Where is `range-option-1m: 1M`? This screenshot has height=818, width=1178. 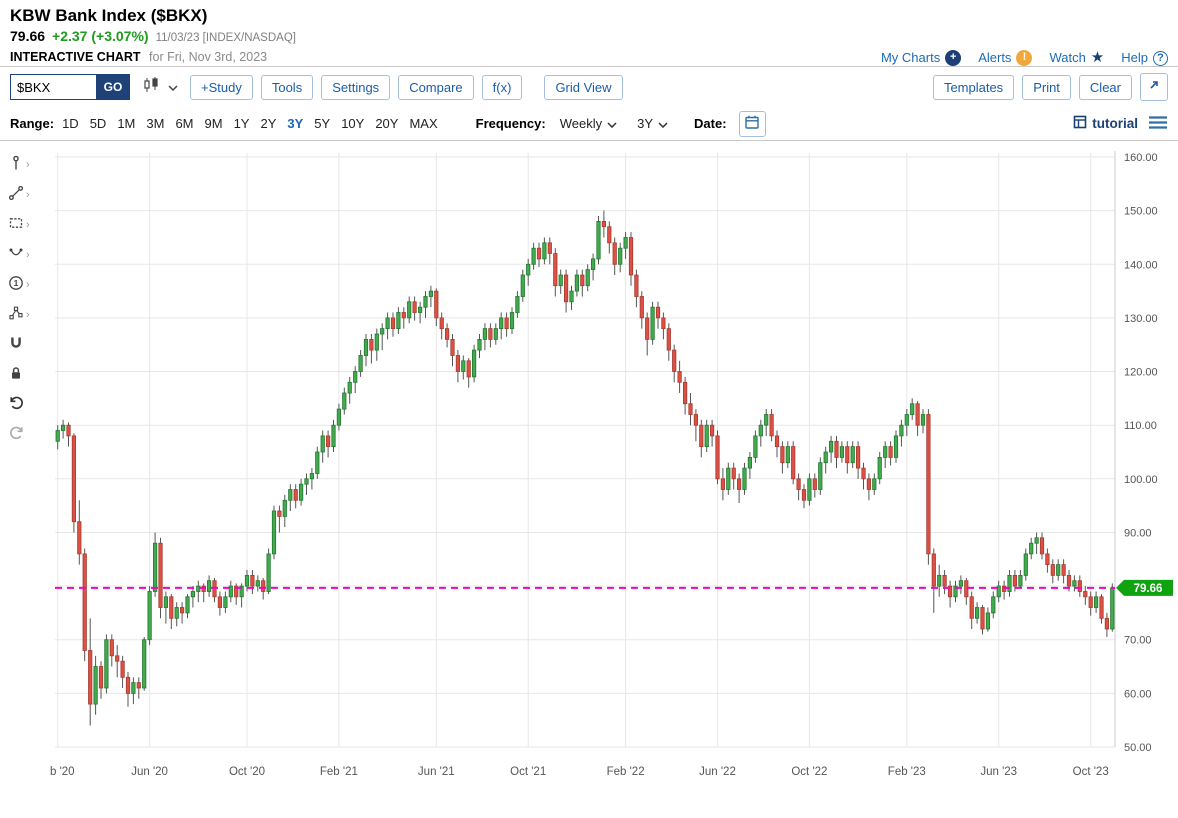
range-option-1m: 1M is located at coordinates (126, 123).